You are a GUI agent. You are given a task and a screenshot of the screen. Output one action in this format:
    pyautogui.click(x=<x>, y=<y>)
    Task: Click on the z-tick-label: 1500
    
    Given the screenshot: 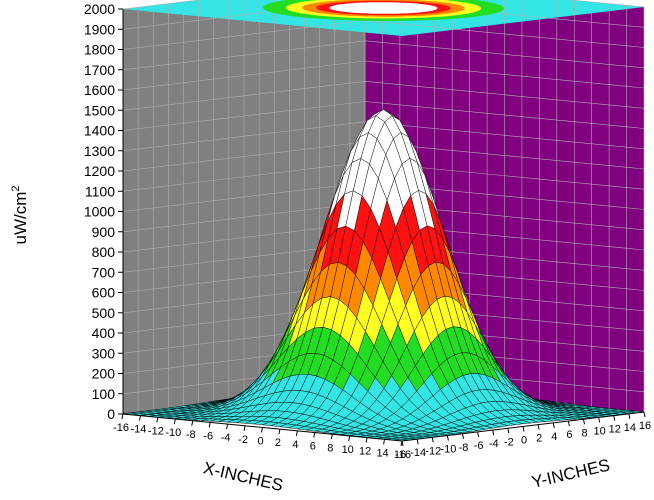 What is the action you would take?
    pyautogui.click(x=99, y=110)
    